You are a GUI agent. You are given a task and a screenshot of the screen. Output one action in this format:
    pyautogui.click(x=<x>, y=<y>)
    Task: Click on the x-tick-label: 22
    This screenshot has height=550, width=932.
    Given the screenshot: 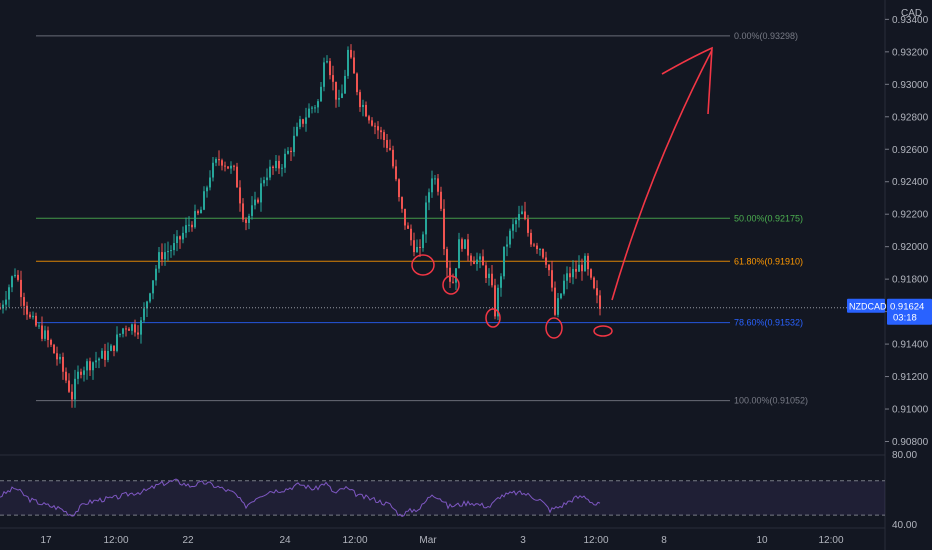 What is the action you would take?
    pyautogui.click(x=188, y=540)
    